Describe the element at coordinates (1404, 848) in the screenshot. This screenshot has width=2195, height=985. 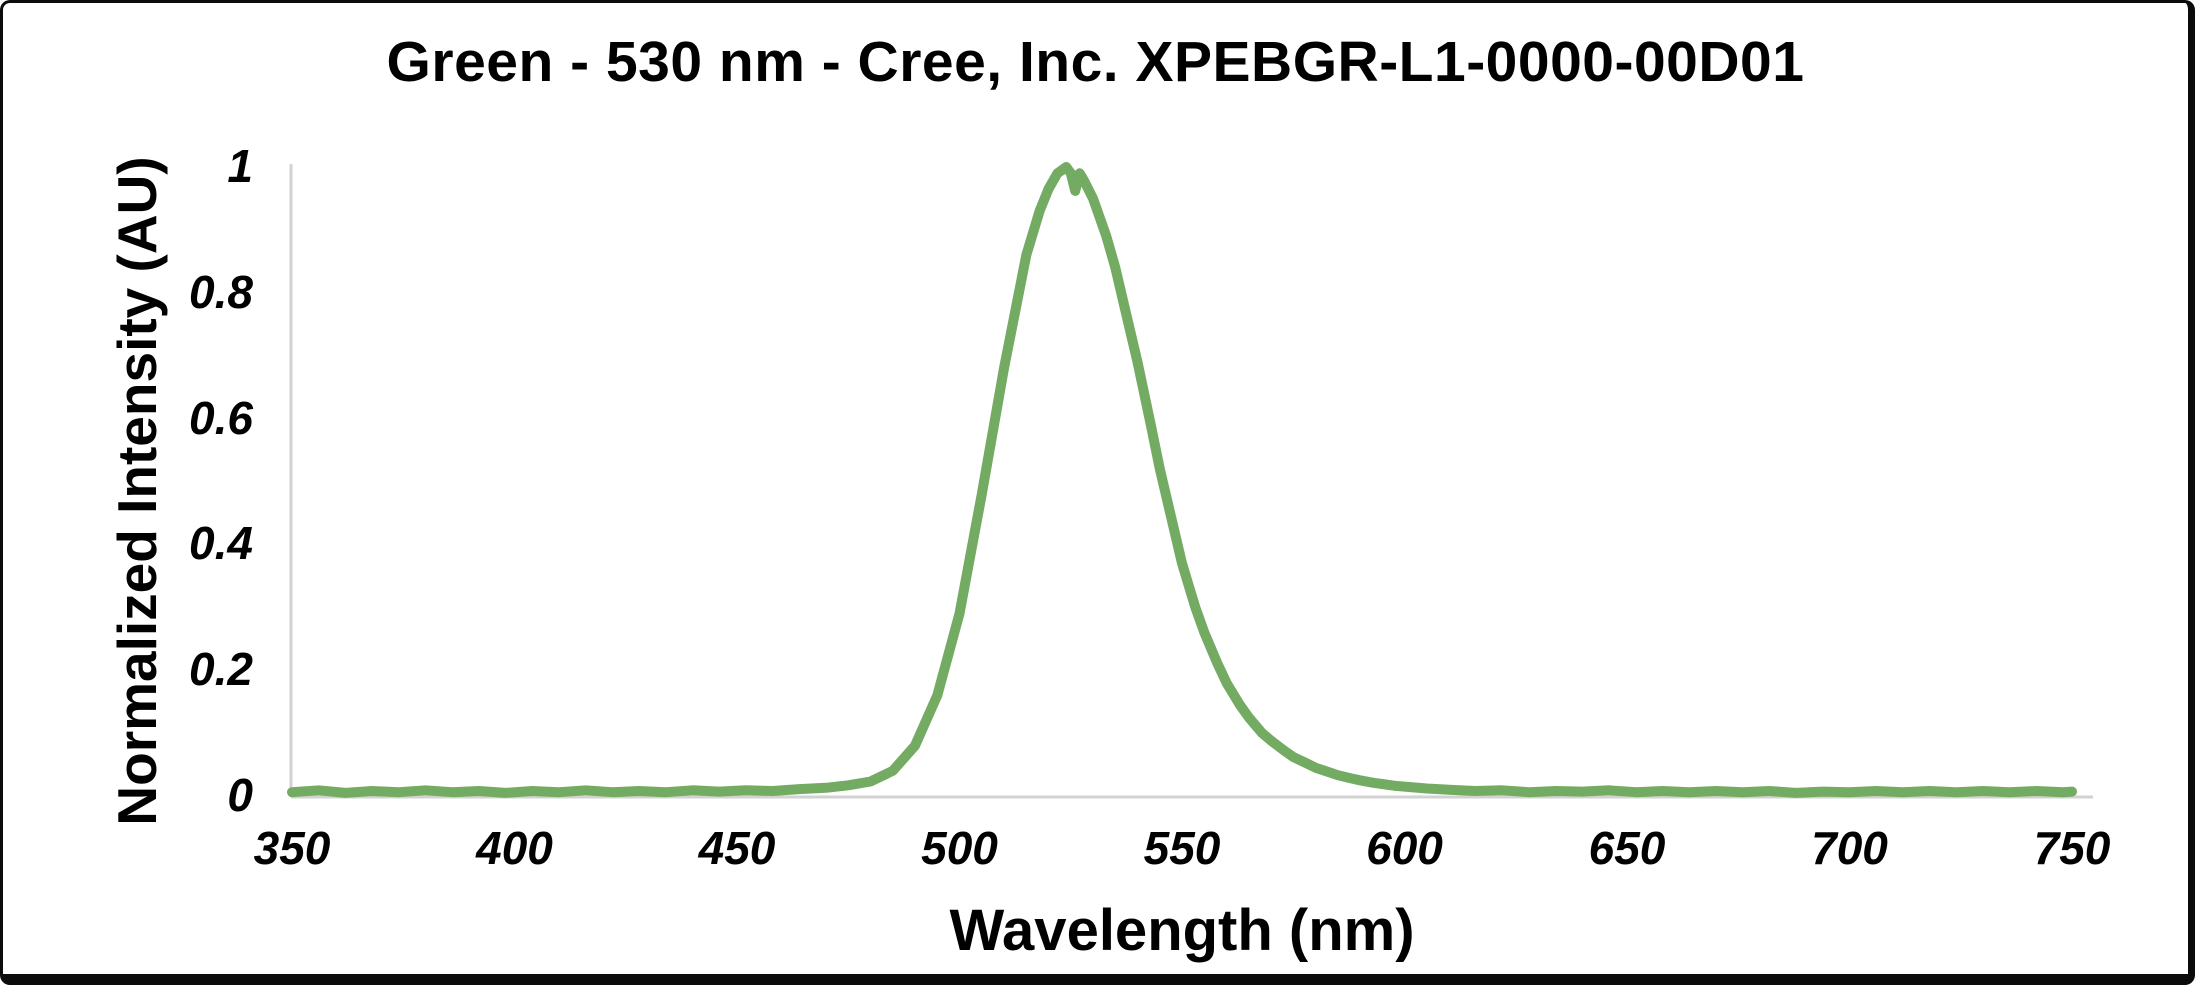
I see `x-tick-label: 600` at that location.